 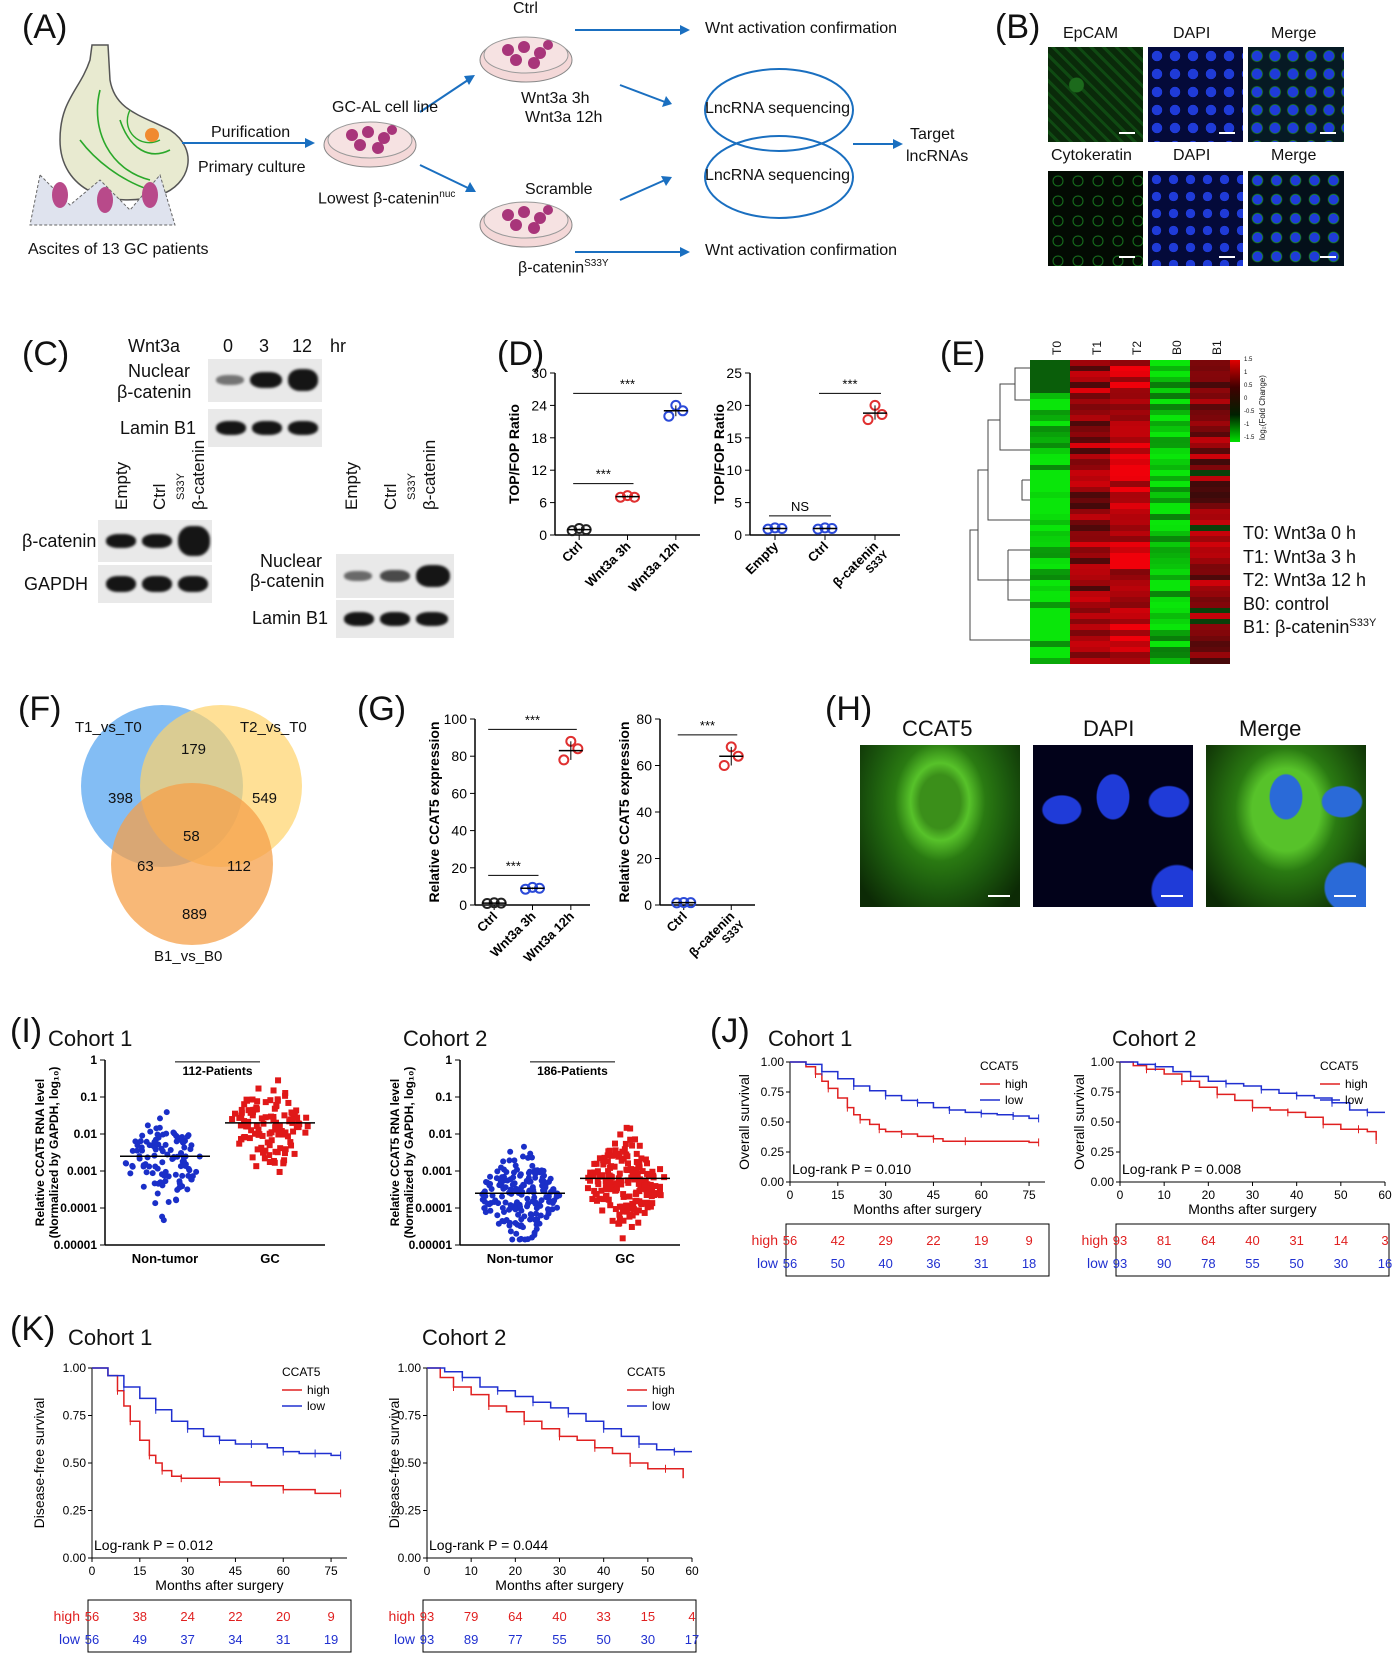 What do you see at coordinates (192, 864) in the screenshot?
I see `venn-circle-b1` at bounding box center [192, 864].